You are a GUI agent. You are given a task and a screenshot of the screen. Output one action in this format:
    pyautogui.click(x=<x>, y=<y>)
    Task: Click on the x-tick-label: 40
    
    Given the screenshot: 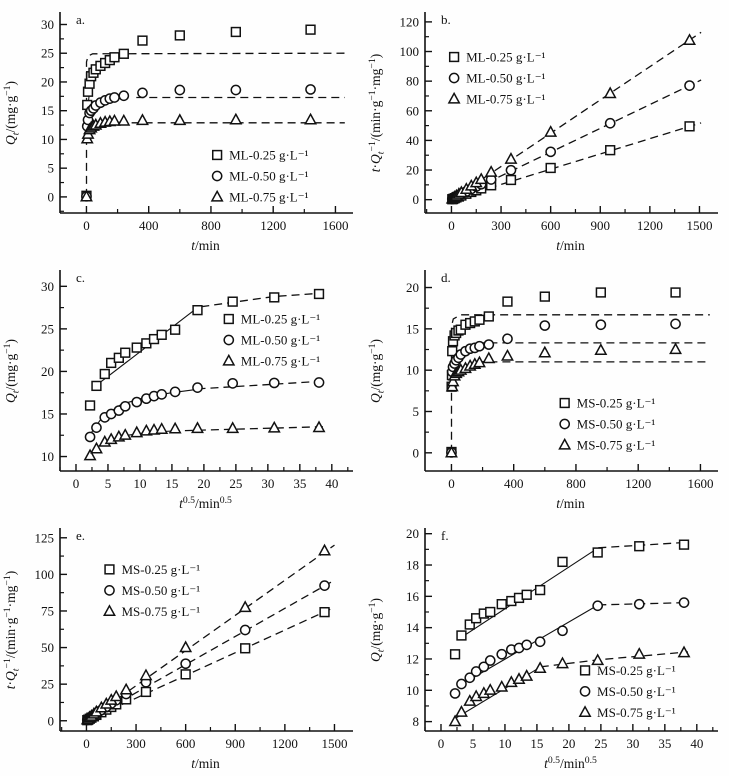 What is the action you would take?
    pyautogui.click(x=696, y=743)
    